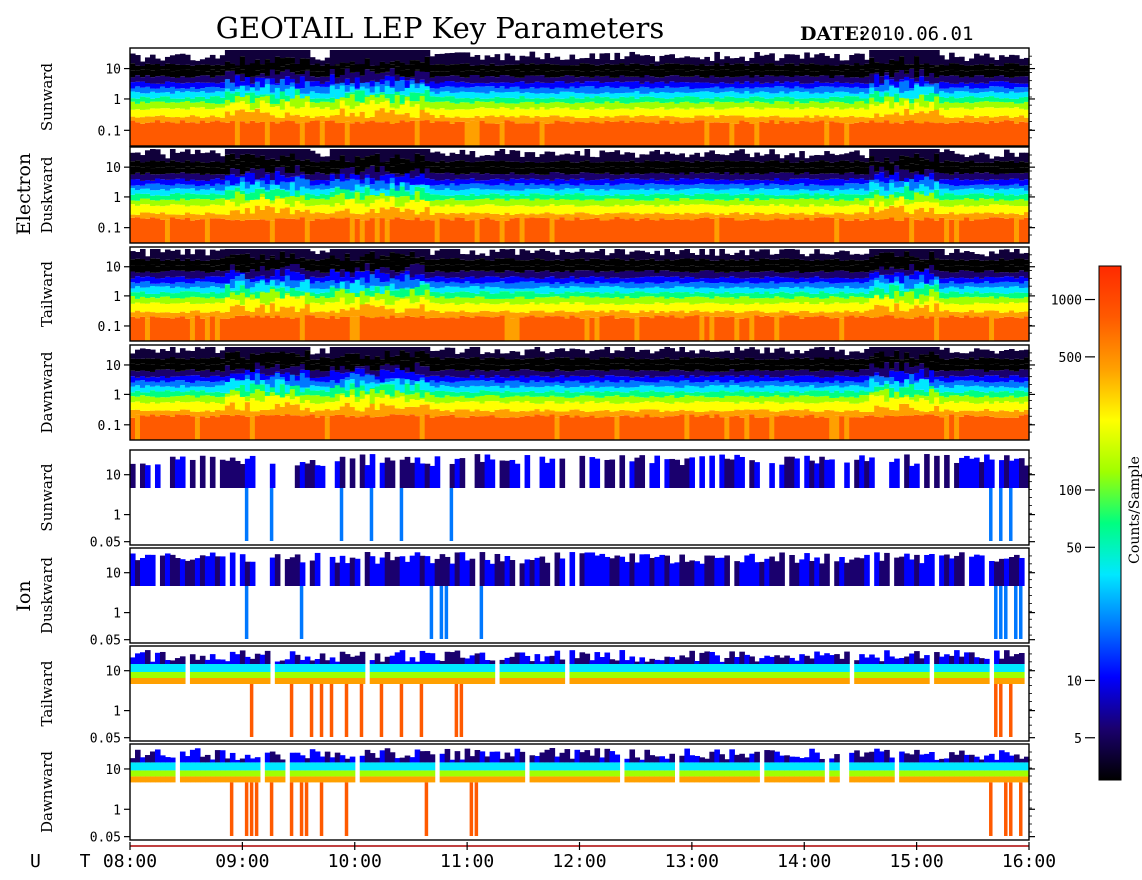  I want to click on panel-ion-sunward: 10 1 0.05 Sunward, so click(536, 500).